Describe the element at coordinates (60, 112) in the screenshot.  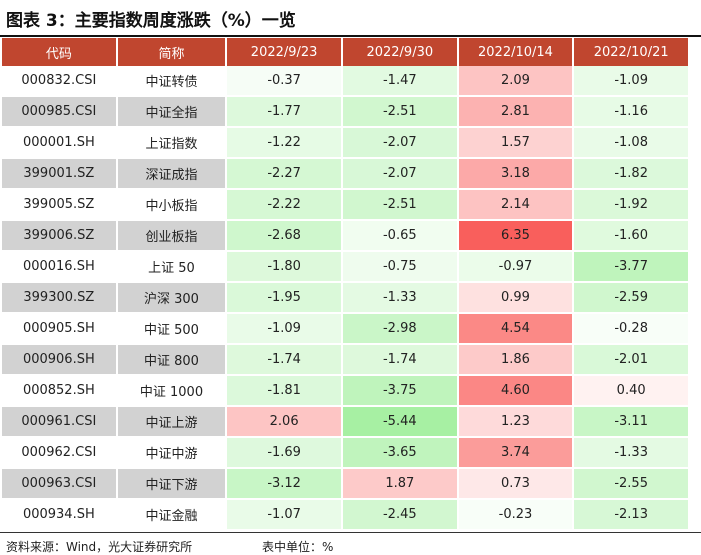
I see `index-code-cell: 000985.CSI` at that location.